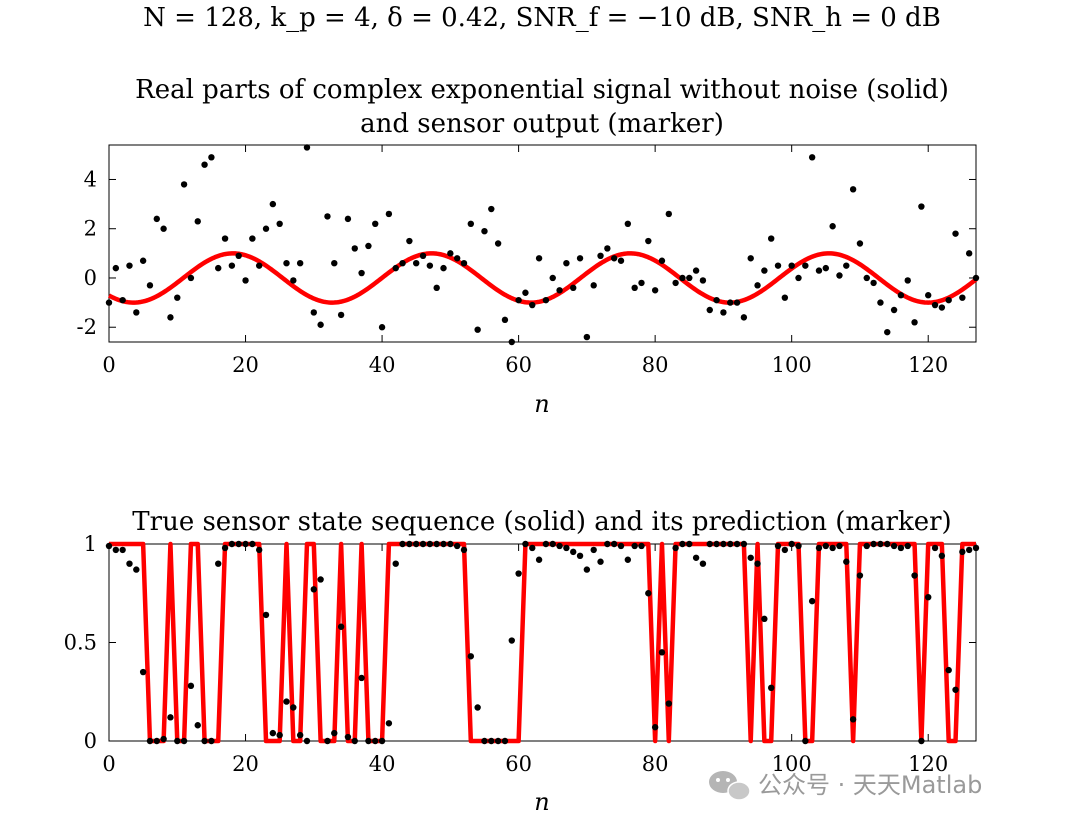 The width and height of the screenshot is (1069, 827). What do you see at coordinates (80, 643) in the screenshot?
I see `ytick-label: 0.5` at bounding box center [80, 643].